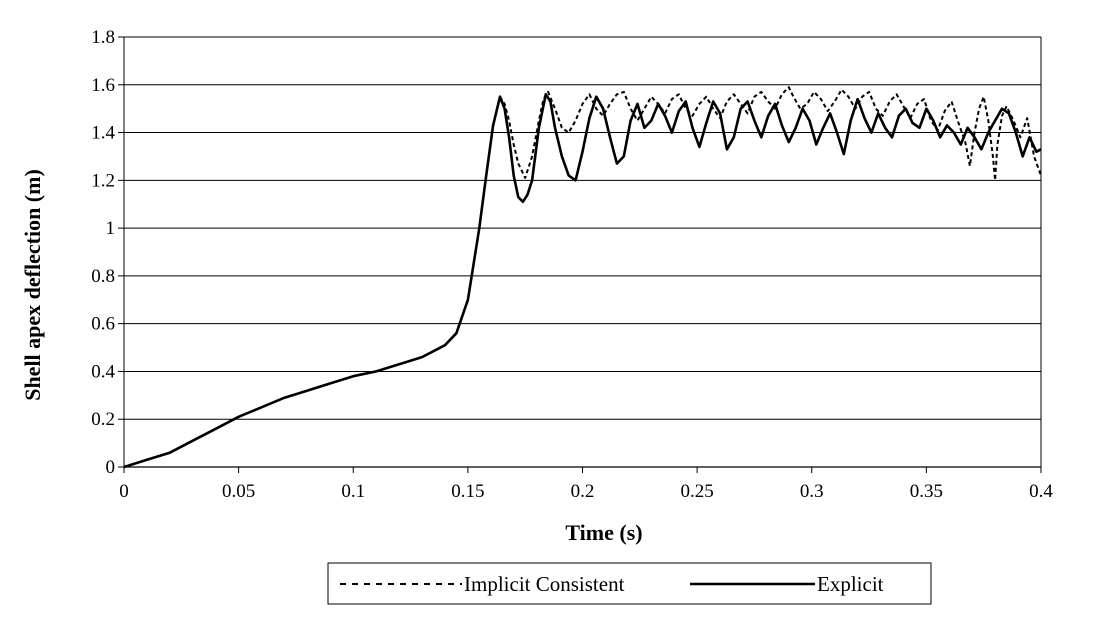  I want to click on x-tick-label-7: 0.35, so click(926, 491).